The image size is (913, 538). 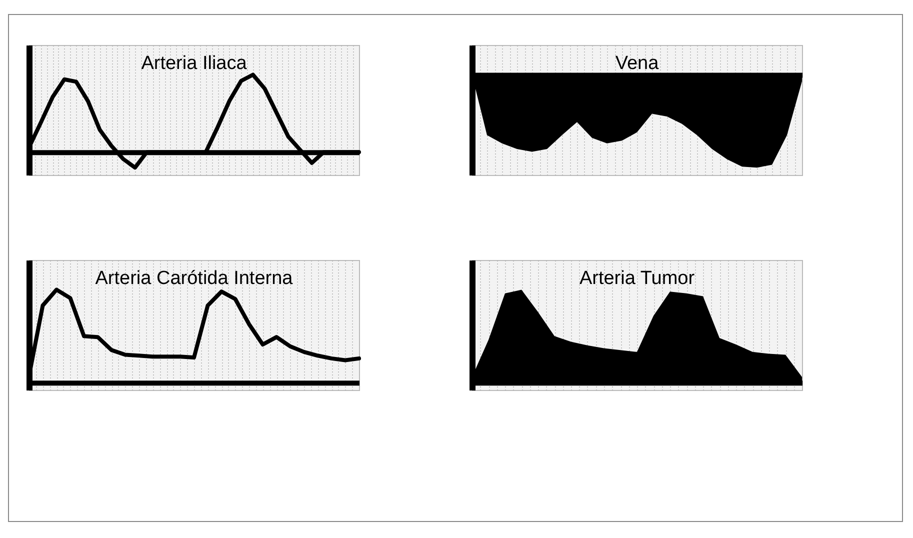 I want to click on chart-title: Arteria Iliaca, so click(x=194, y=63).